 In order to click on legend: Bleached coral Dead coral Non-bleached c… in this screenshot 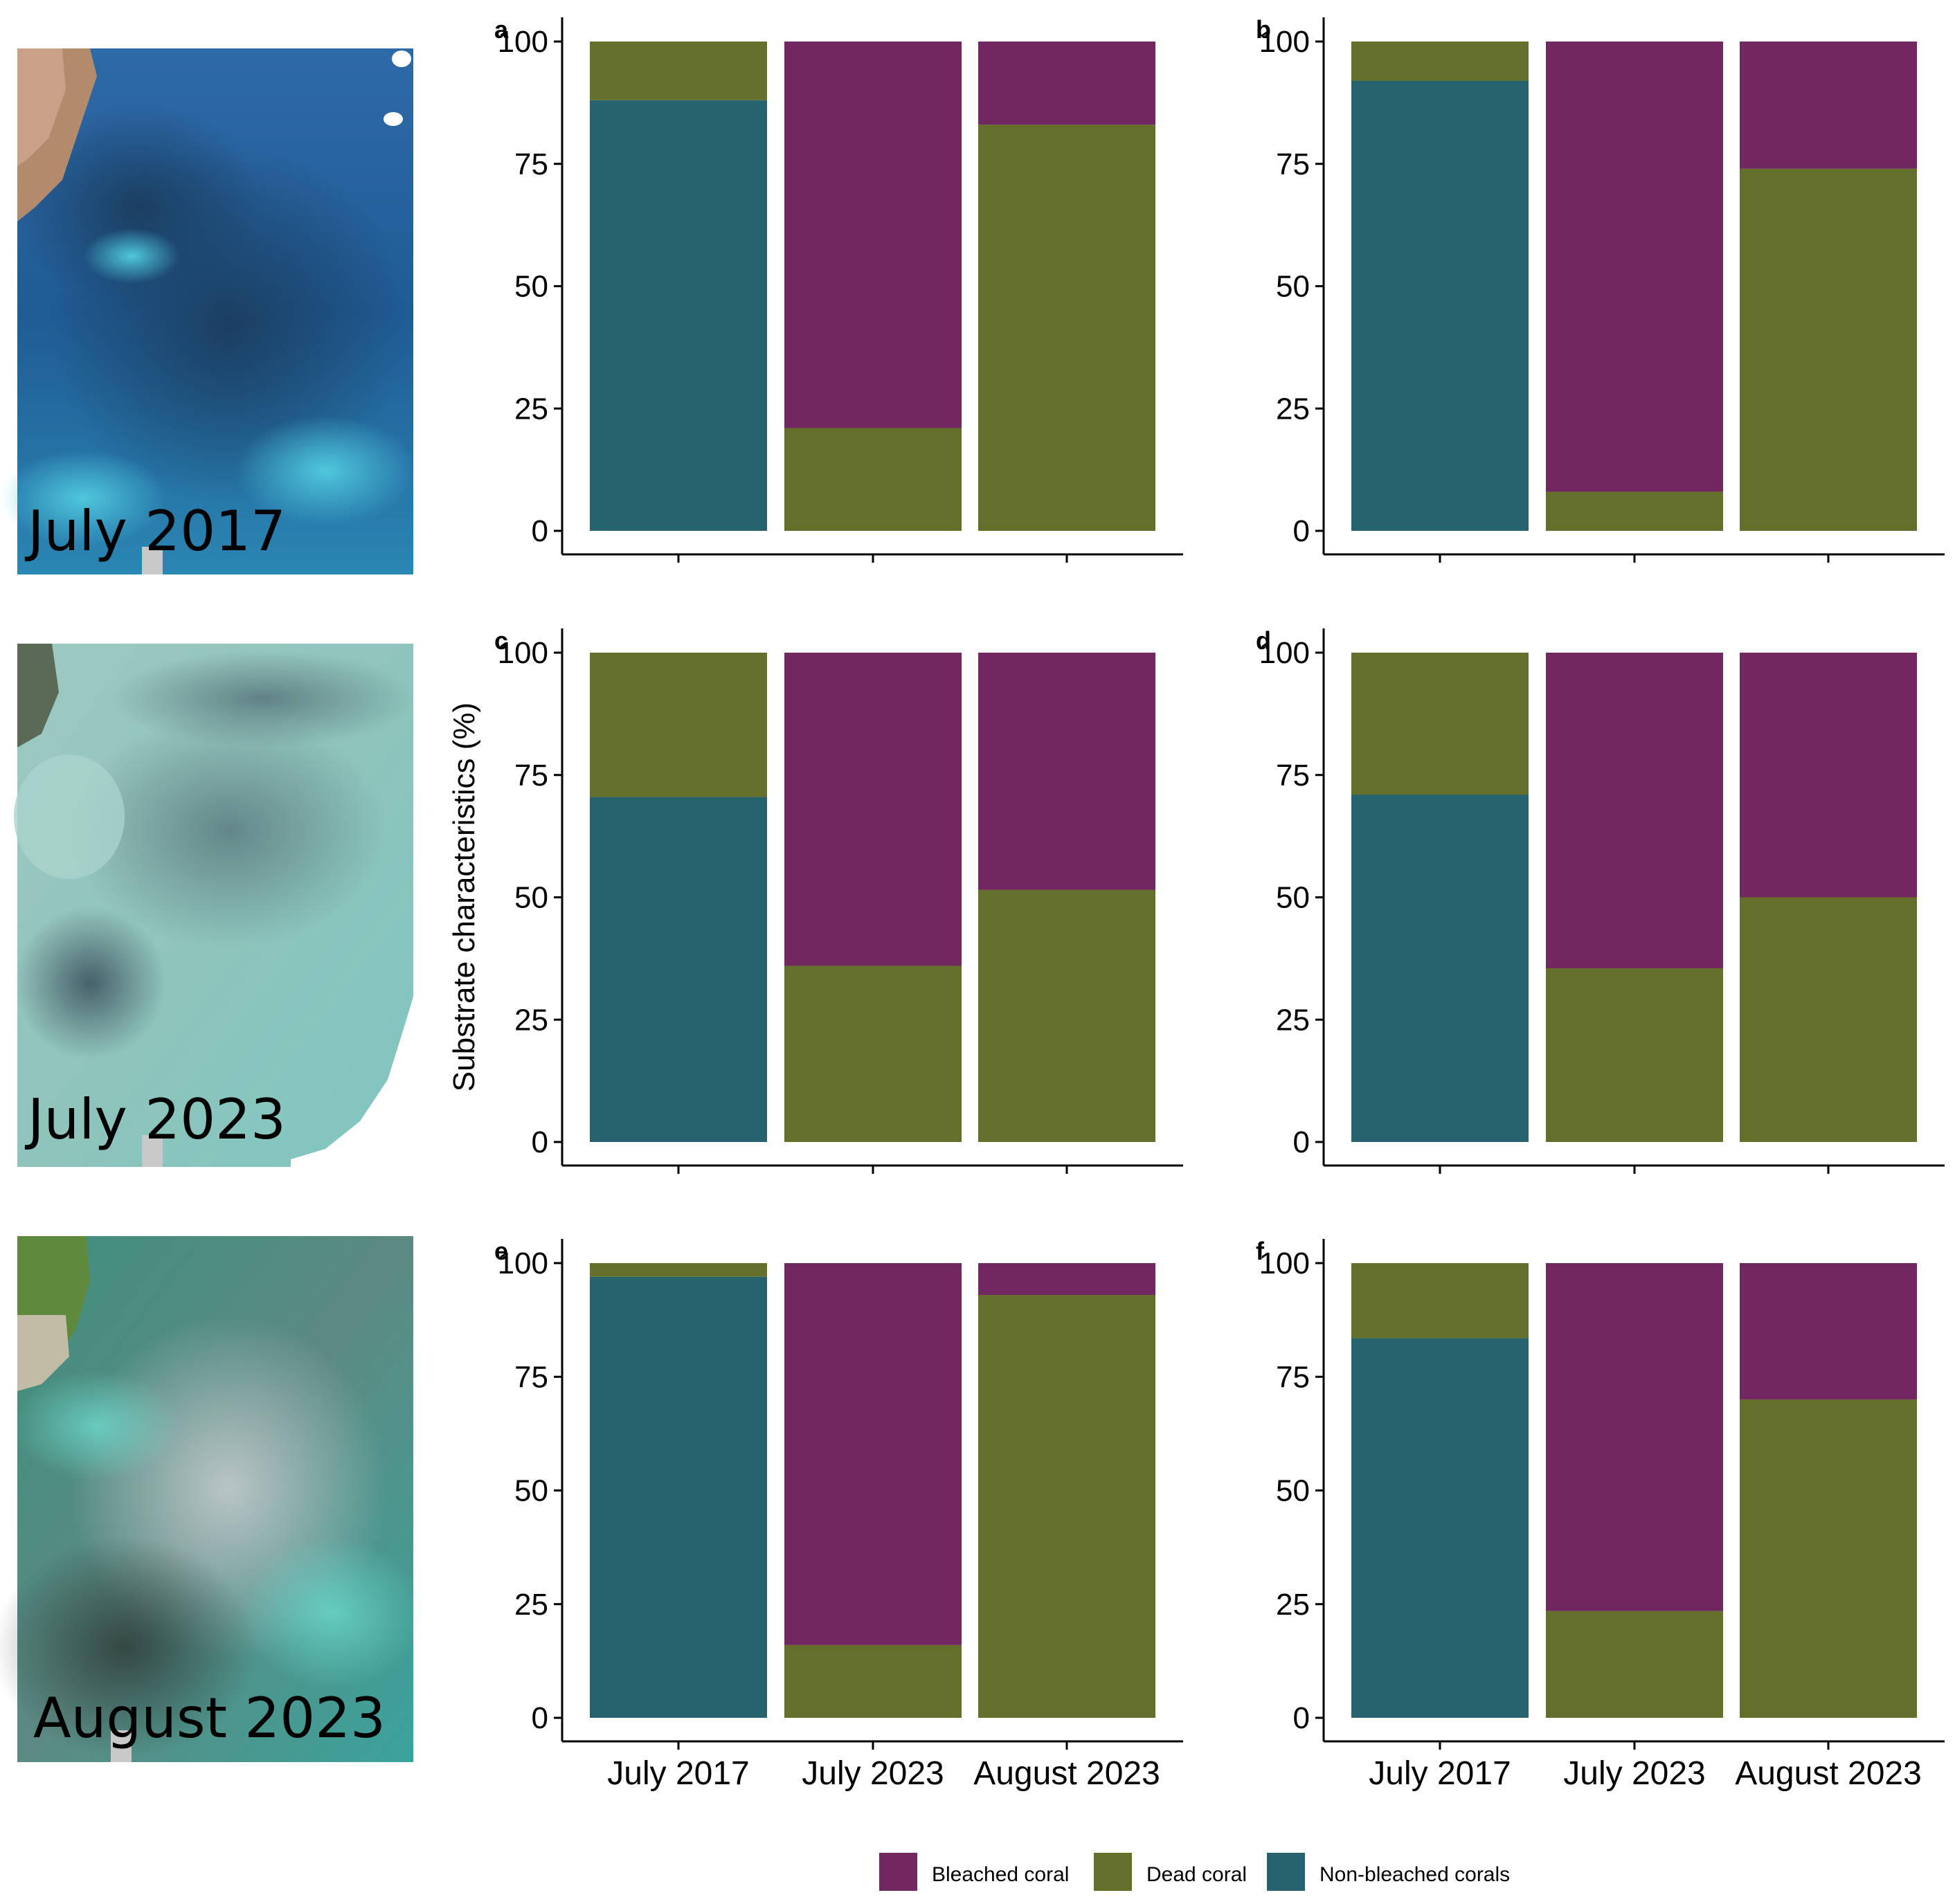, I will do `click(1194, 1872)`.